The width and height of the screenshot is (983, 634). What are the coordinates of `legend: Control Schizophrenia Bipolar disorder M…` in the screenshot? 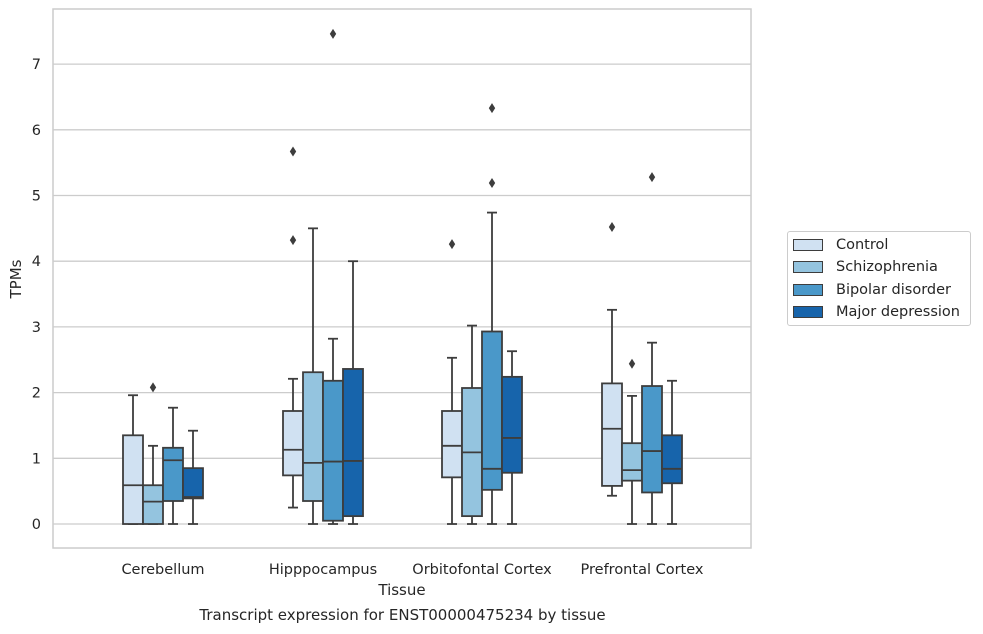 It's located at (879, 278).